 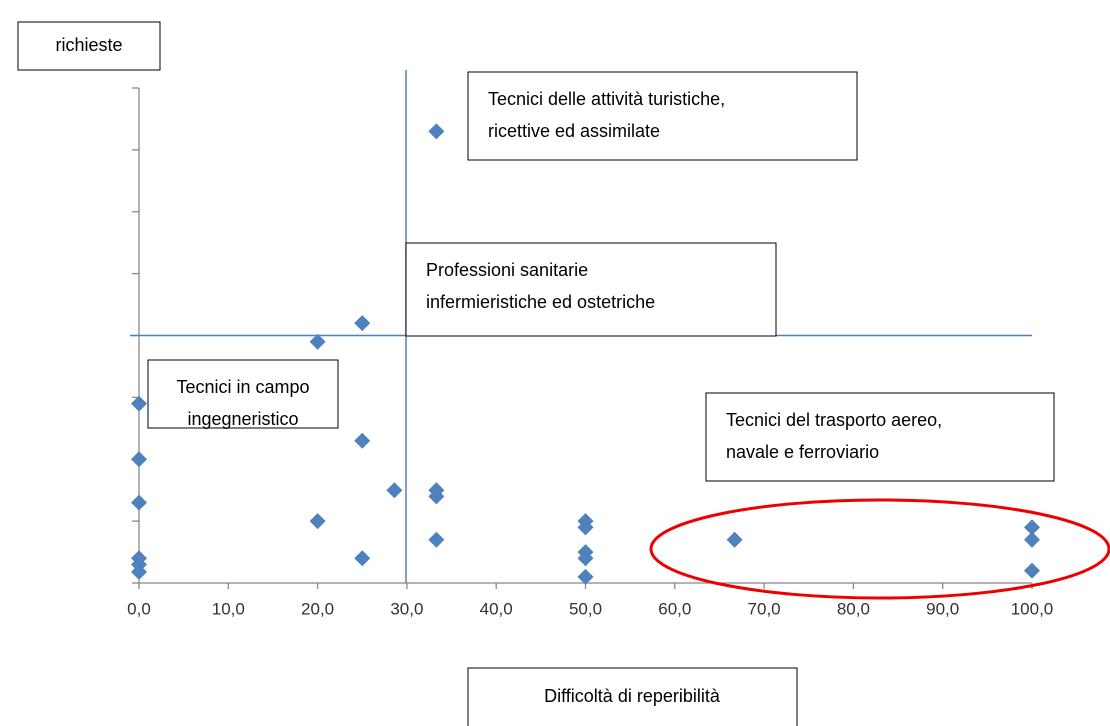 What do you see at coordinates (242, 419) in the screenshot?
I see `annotation-text: ingegneristico` at bounding box center [242, 419].